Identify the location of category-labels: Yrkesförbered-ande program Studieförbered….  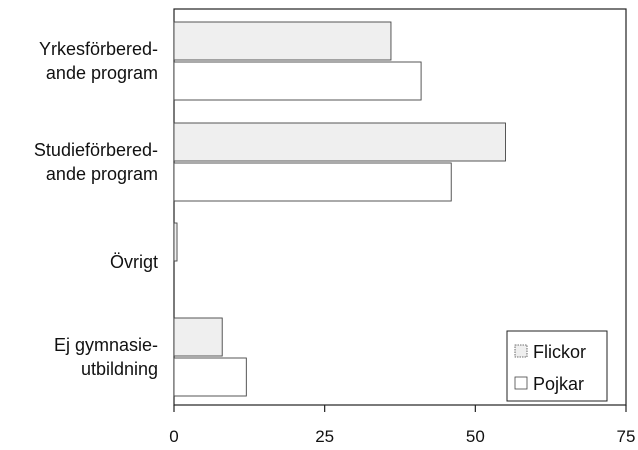
(96, 209).